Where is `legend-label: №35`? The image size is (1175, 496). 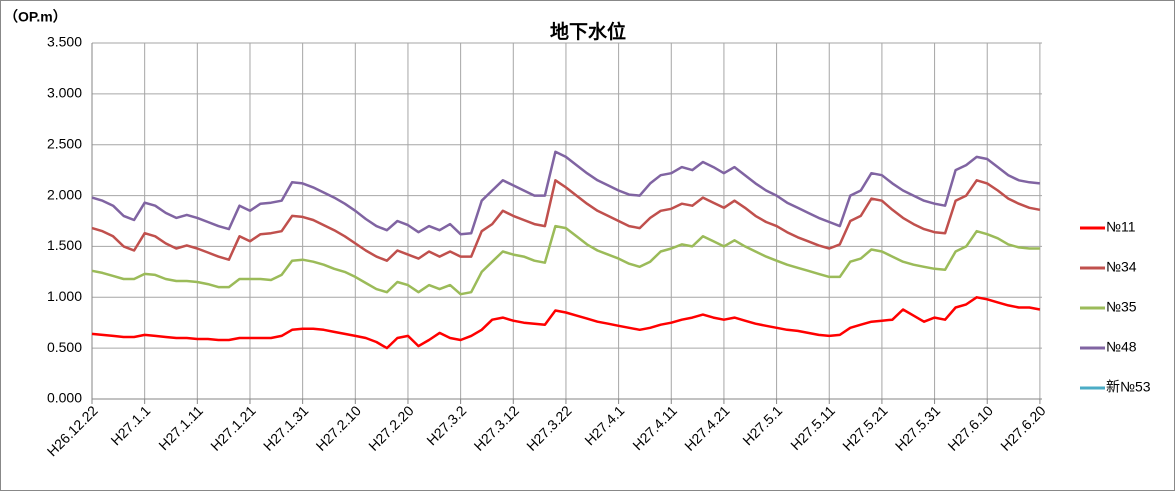 legend-label: №35 is located at coordinates (1121, 307).